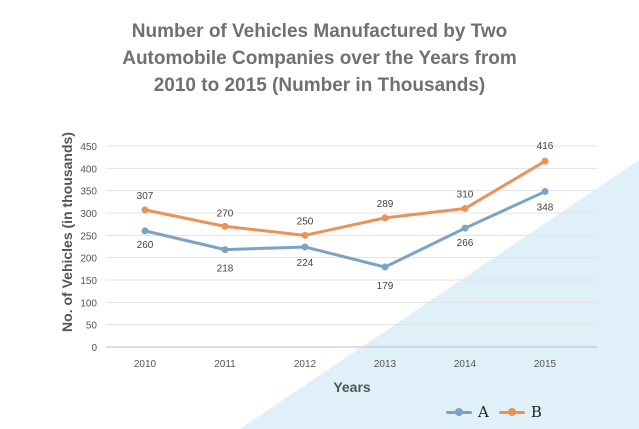  What do you see at coordinates (88, 236) in the screenshot?
I see `y-tick-label: 250` at bounding box center [88, 236].